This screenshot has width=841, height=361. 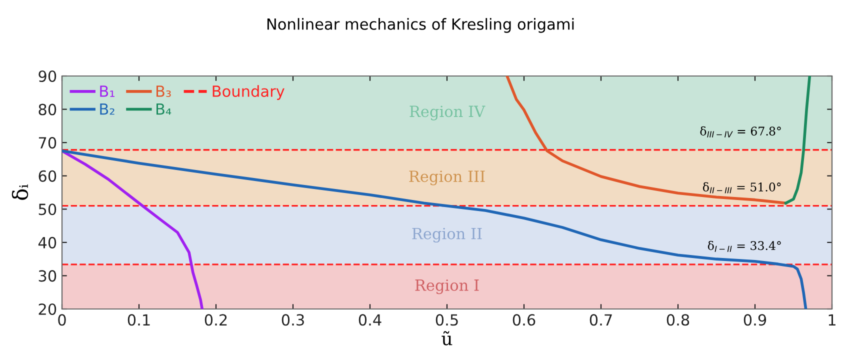 I want to click on x-tick-label: 0, so click(x=62, y=320).